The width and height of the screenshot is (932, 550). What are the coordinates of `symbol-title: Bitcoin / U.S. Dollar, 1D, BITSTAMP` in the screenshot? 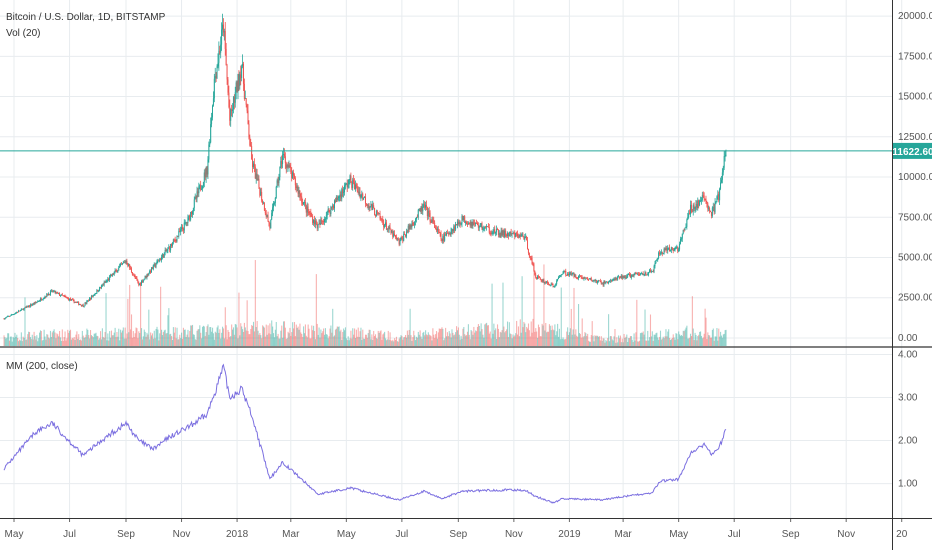 It's located at (86, 17).